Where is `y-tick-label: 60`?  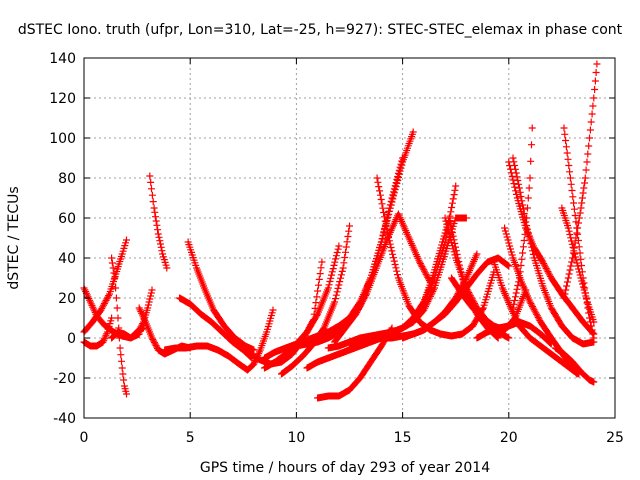 y-tick-label: 60 is located at coordinates (67, 219).